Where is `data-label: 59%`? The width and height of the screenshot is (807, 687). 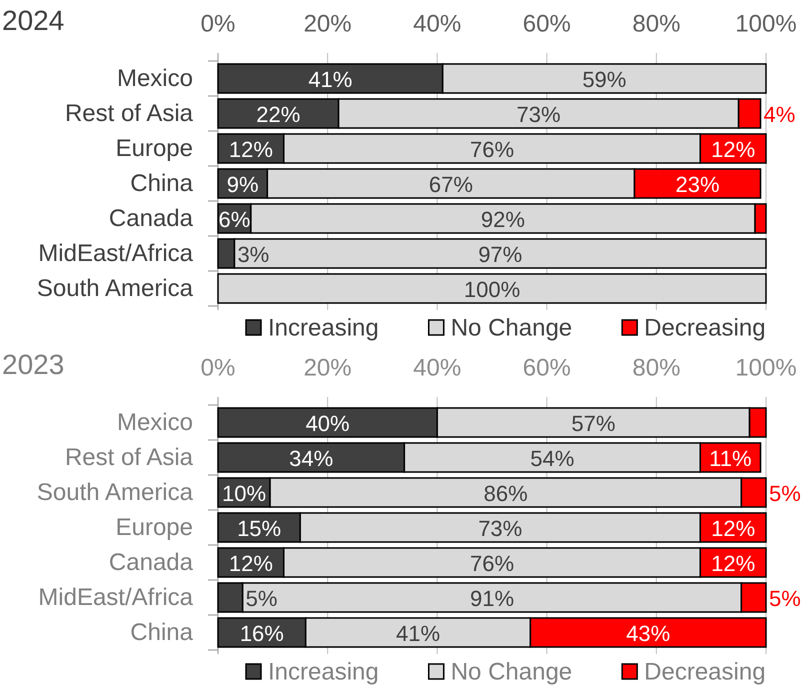
data-label: 59% is located at coordinates (604, 79).